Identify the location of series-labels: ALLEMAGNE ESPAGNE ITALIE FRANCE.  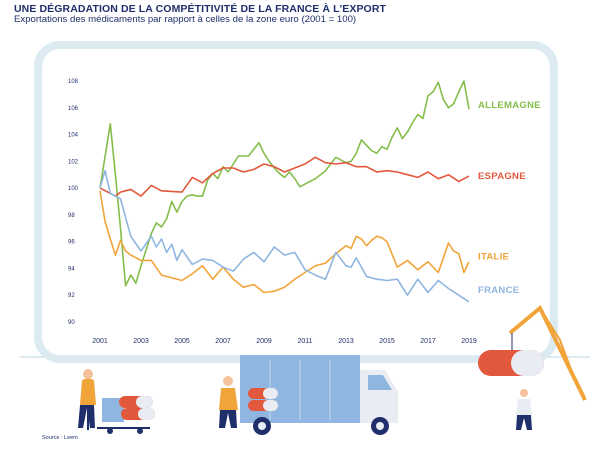
(509, 198).